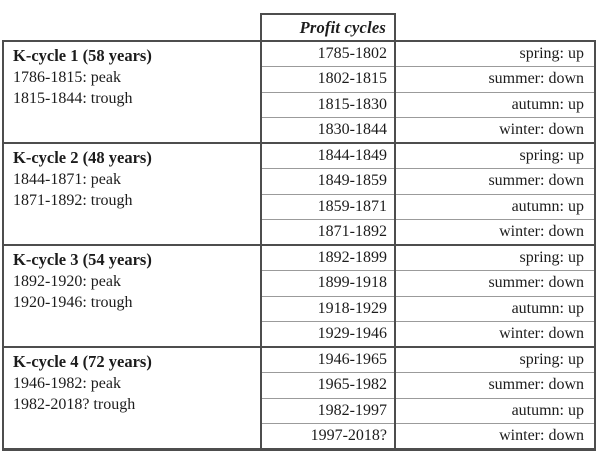 The image size is (600, 456). What do you see at coordinates (73, 302) in the screenshot?
I see `kcycle-3-trough-line: 1920-1946: trough` at bounding box center [73, 302].